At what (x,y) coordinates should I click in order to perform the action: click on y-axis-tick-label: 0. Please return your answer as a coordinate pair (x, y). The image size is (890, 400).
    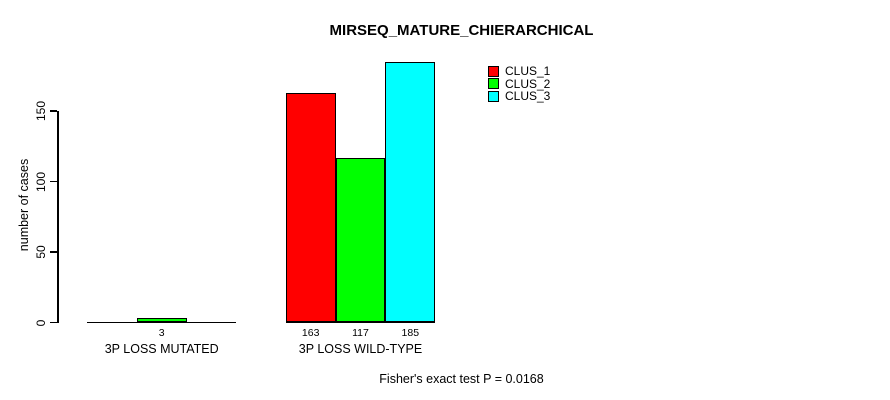
    Looking at the image, I should click on (41, 322).